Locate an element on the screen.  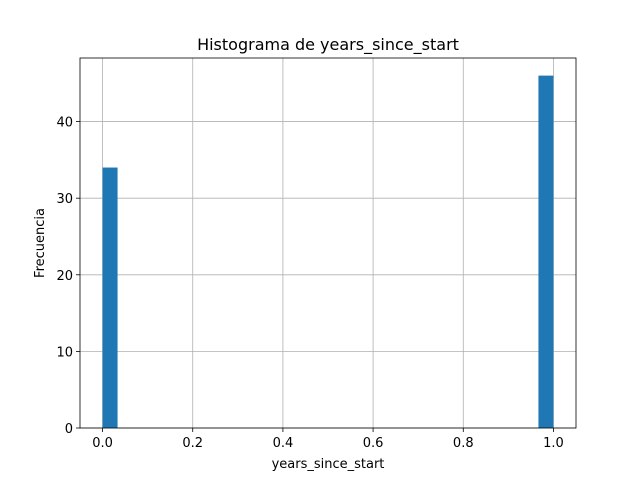
x-axis-label: years_since_start is located at coordinates (328, 464).